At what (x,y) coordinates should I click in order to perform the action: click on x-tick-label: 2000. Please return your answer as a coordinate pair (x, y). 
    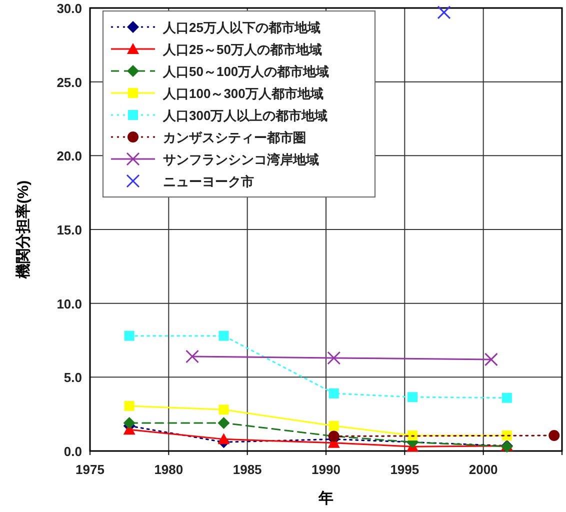
    Looking at the image, I should click on (483, 469).